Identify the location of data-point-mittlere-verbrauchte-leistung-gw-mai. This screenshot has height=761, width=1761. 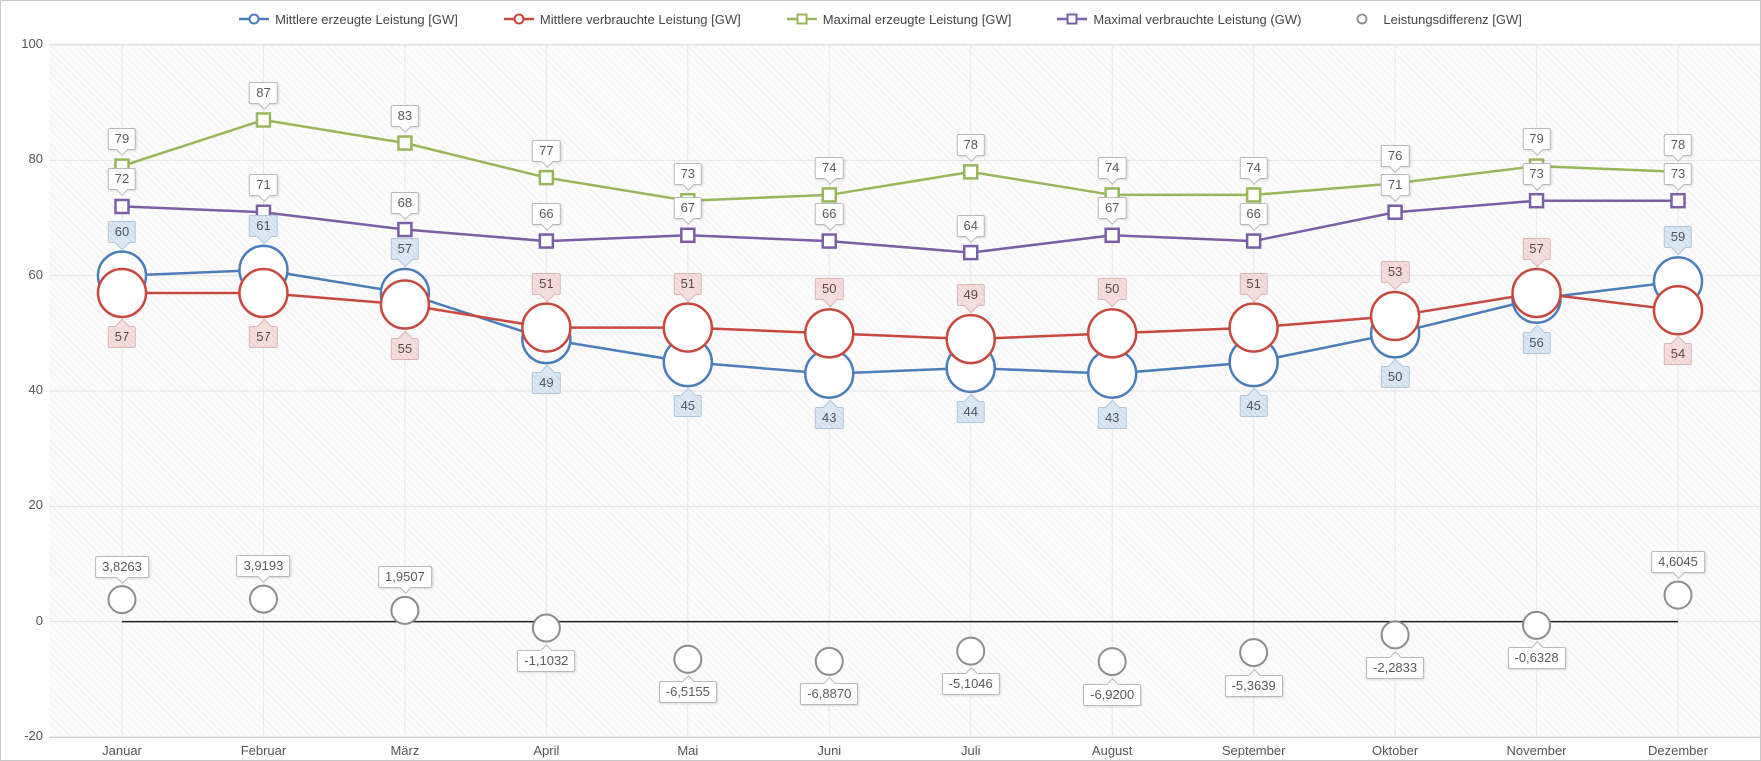
(688, 327).